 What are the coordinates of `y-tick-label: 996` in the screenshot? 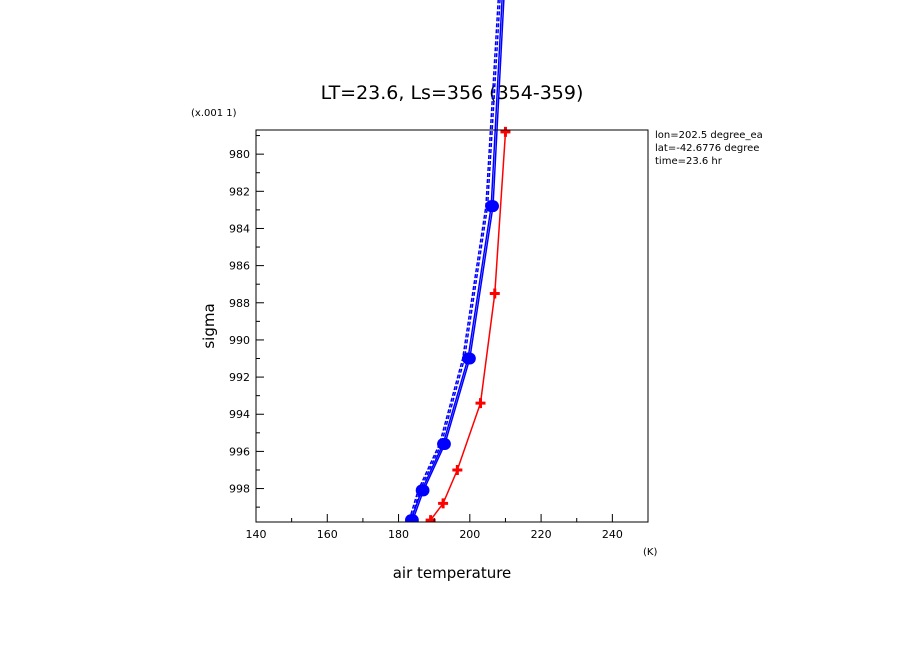 It's located at (239, 451).